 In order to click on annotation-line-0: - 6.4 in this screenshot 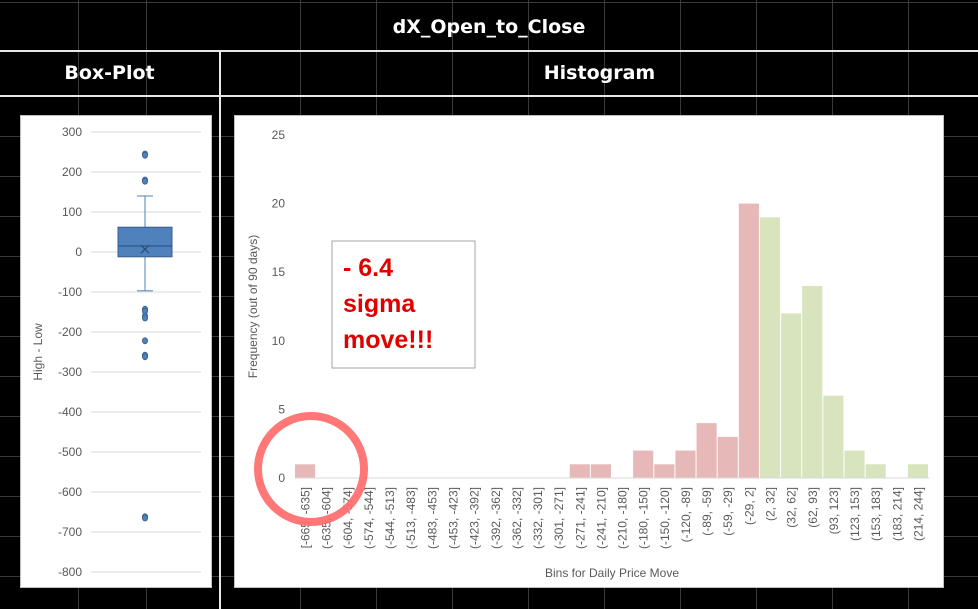, I will do `click(368, 268)`.